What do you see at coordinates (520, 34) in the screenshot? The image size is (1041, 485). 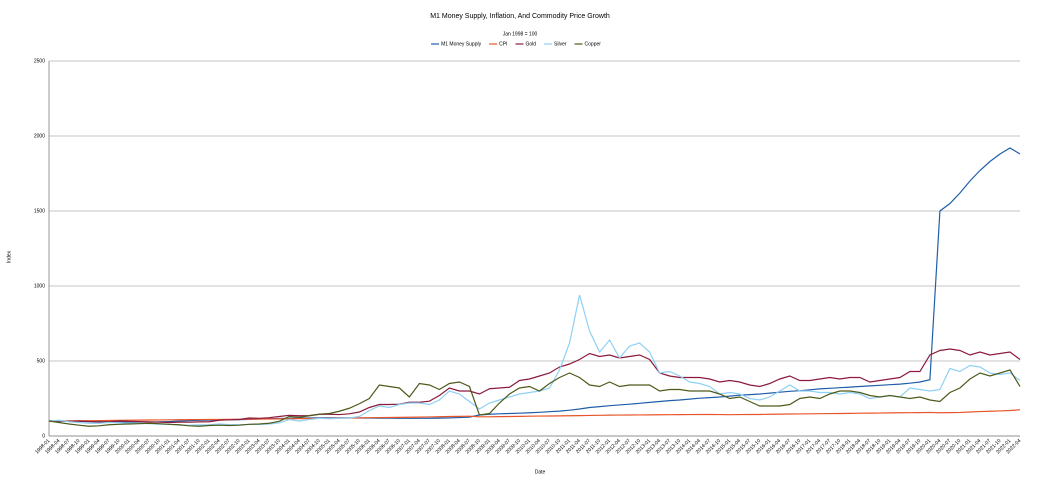 I see `chart-subtitle: Jan 1998 = 100` at bounding box center [520, 34].